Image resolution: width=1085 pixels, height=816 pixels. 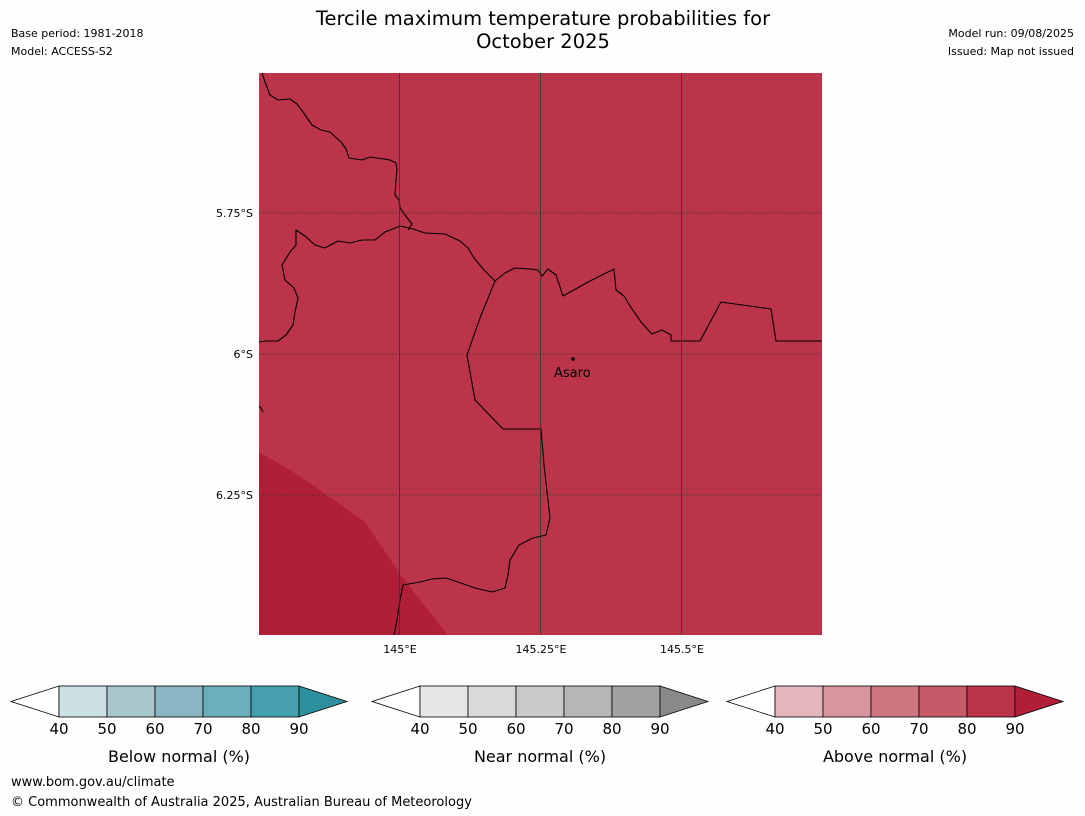 What do you see at coordinates (895, 725) in the screenshot?
I see `colorbar: 40 50 60 70 80 90 Above normal (%)` at bounding box center [895, 725].